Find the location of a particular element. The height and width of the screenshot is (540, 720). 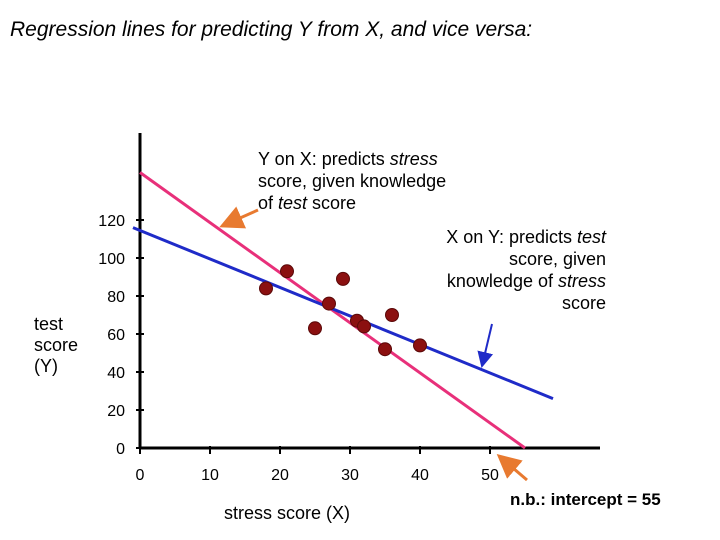

yonx-pointer-arrow is located at coordinates (239, 217).